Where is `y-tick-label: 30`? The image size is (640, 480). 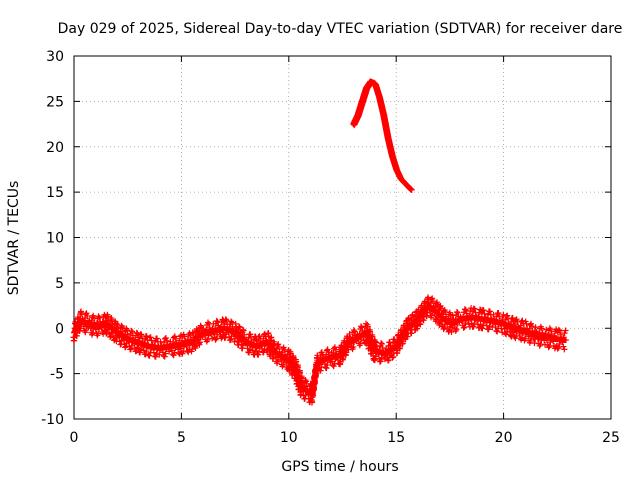
y-tick-label: 30 is located at coordinates (55, 57).